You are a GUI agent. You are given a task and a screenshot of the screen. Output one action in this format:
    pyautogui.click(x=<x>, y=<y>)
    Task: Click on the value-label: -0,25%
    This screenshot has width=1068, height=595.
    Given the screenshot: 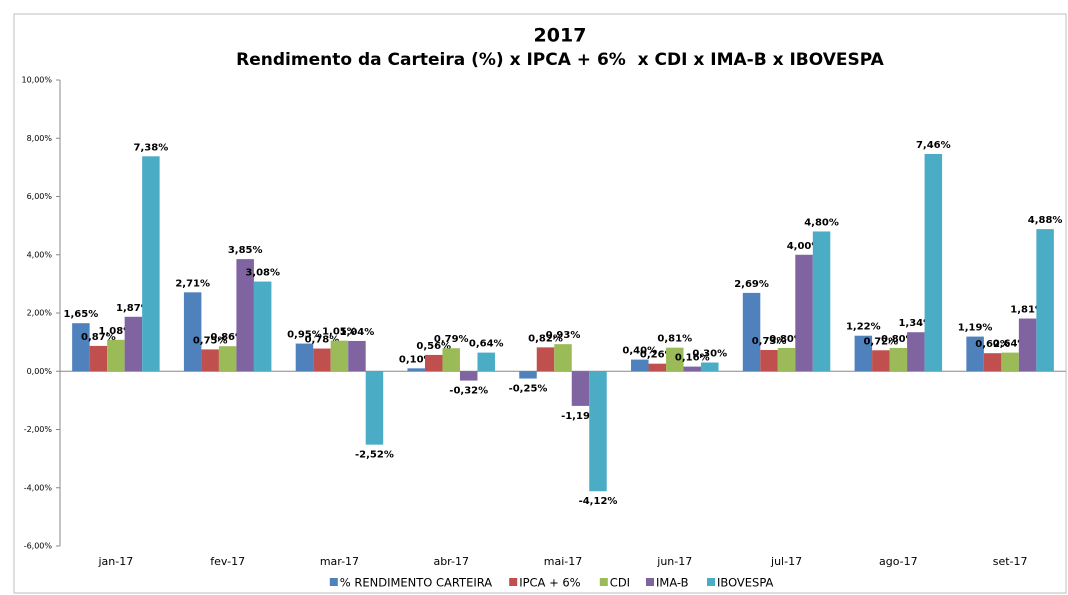 What is the action you would take?
    pyautogui.click(x=528, y=389)
    